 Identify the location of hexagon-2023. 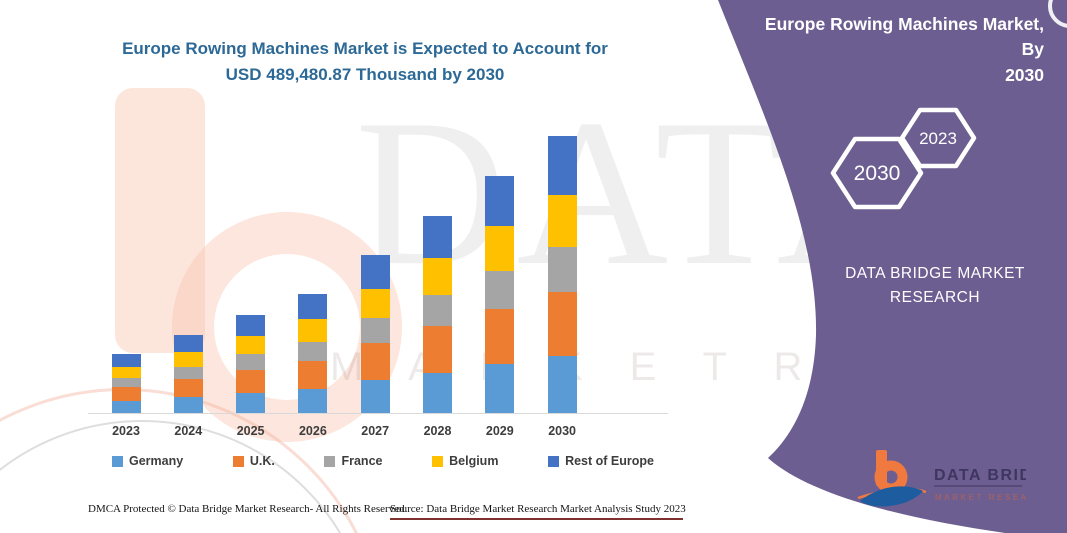
(938, 138).